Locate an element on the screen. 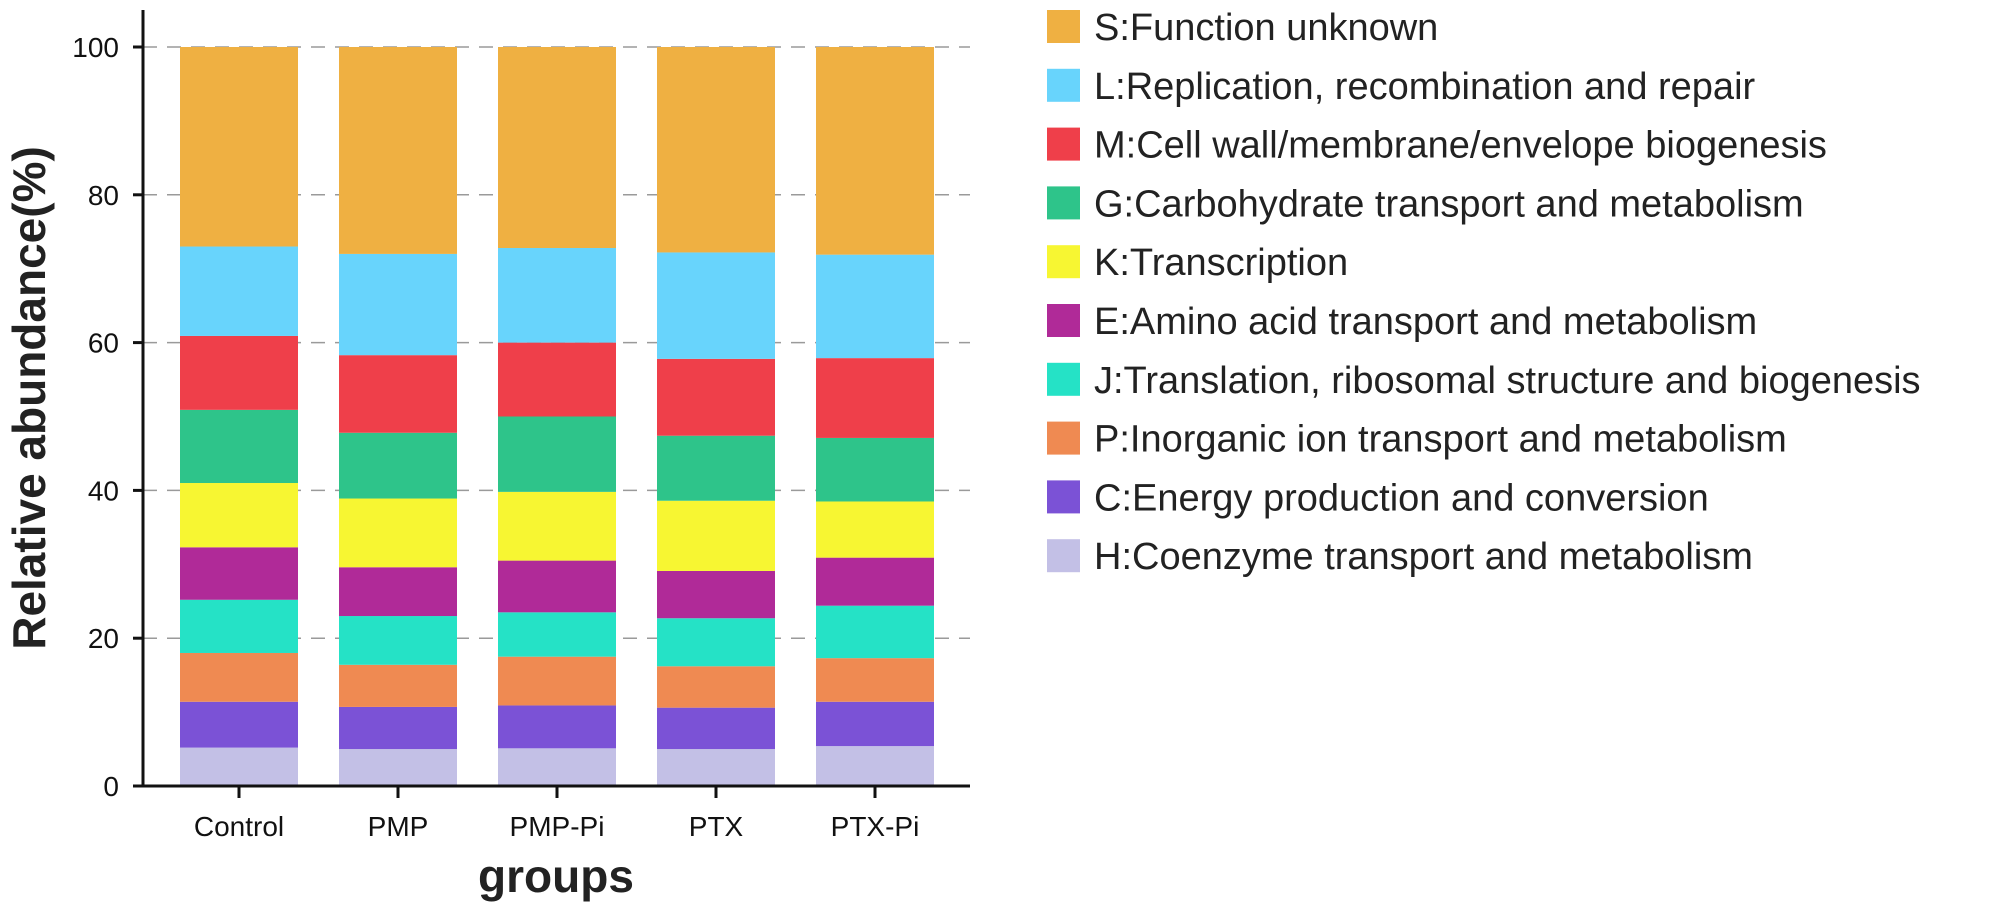 This screenshot has width=2000, height=911. legend-item: P:Inorganic ion transport and metabolism is located at coordinates (1417, 440).